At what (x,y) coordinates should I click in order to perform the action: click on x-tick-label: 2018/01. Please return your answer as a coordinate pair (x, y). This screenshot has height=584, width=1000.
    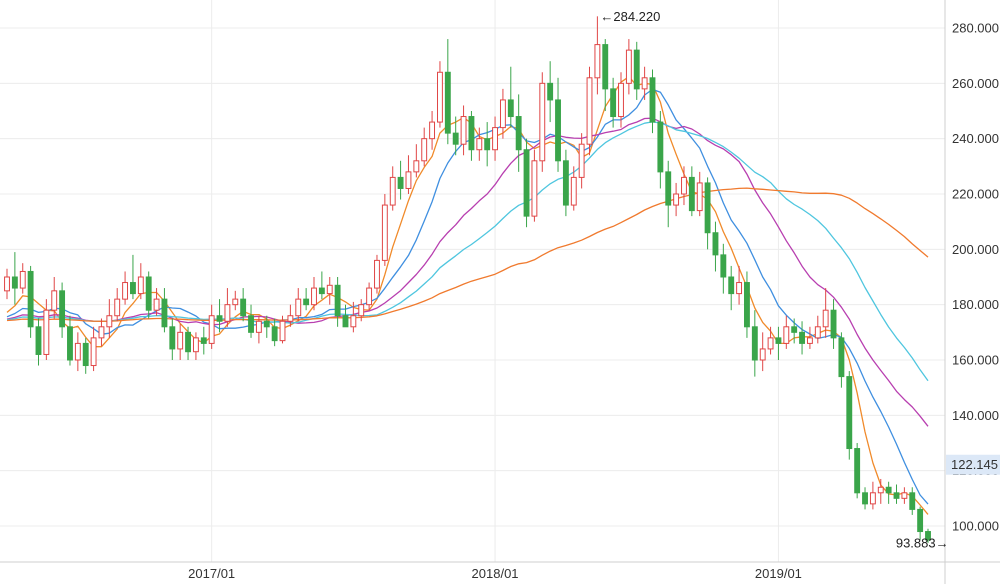
    Looking at the image, I should click on (495, 573).